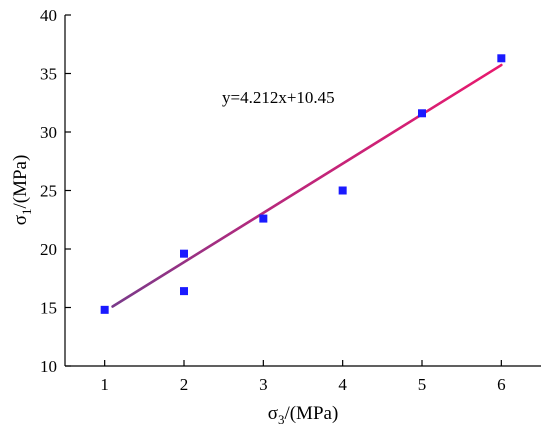 This screenshot has height=432, width=550. What do you see at coordinates (342, 384) in the screenshot?
I see `x-tick-label: 4` at bounding box center [342, 384].